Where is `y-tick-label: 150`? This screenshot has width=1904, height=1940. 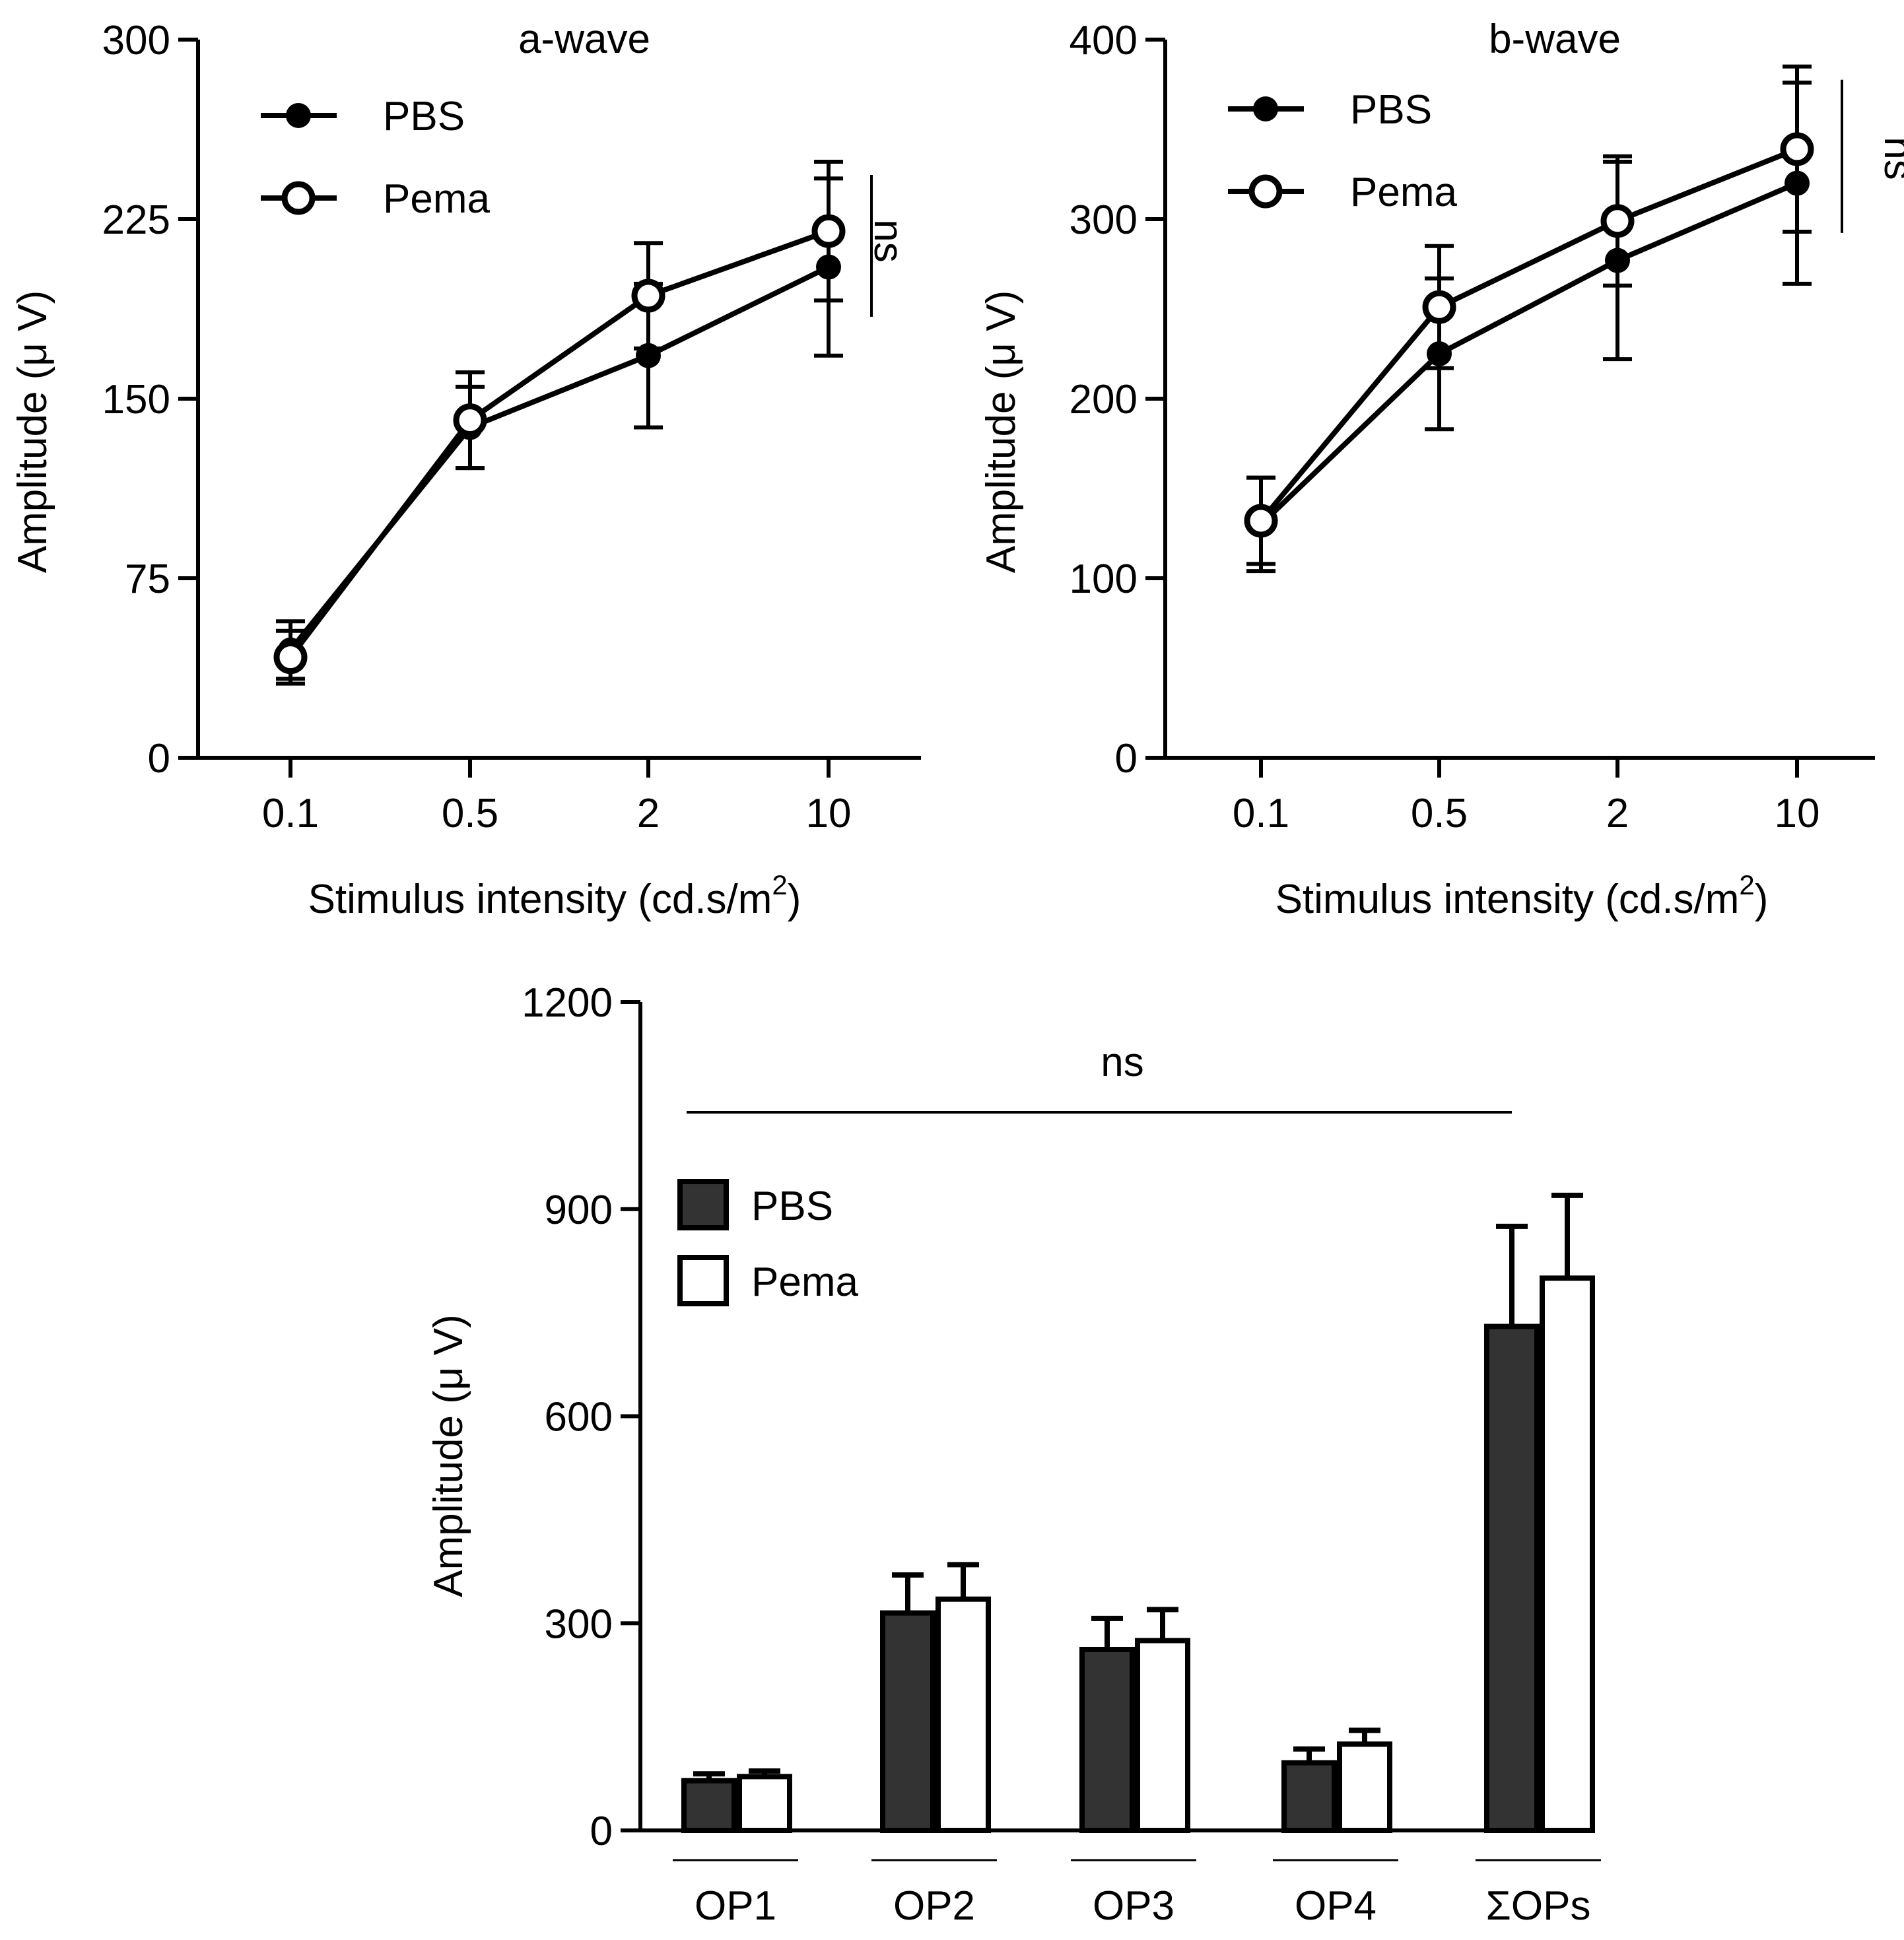
y-tick-label: 150 is located at coordinates (136, 399).